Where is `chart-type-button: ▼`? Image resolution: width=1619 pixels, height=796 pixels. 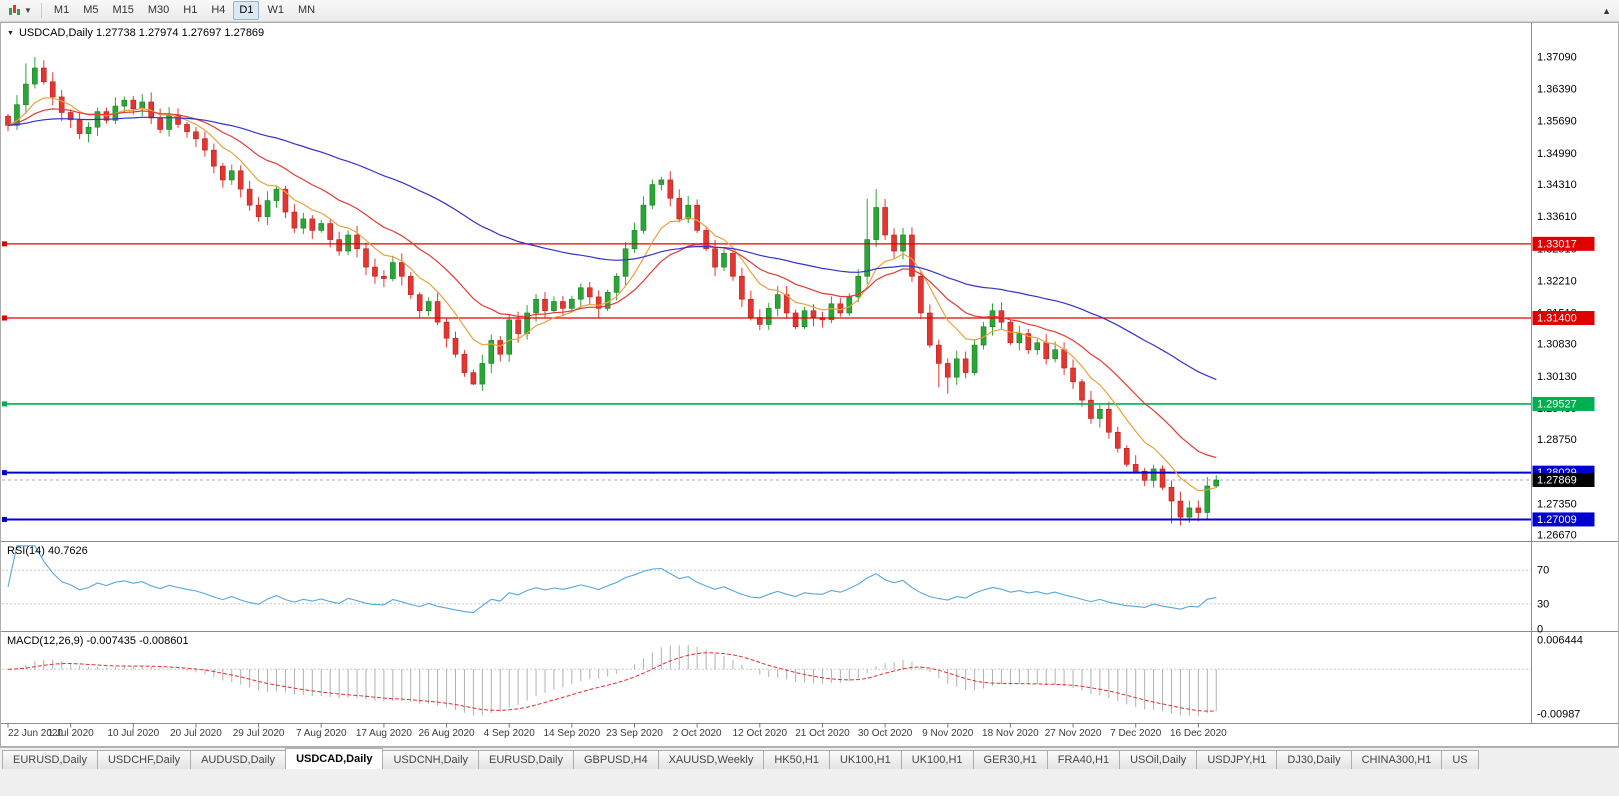 chart-type-button: ▼ is located at coordinates (20, 11).